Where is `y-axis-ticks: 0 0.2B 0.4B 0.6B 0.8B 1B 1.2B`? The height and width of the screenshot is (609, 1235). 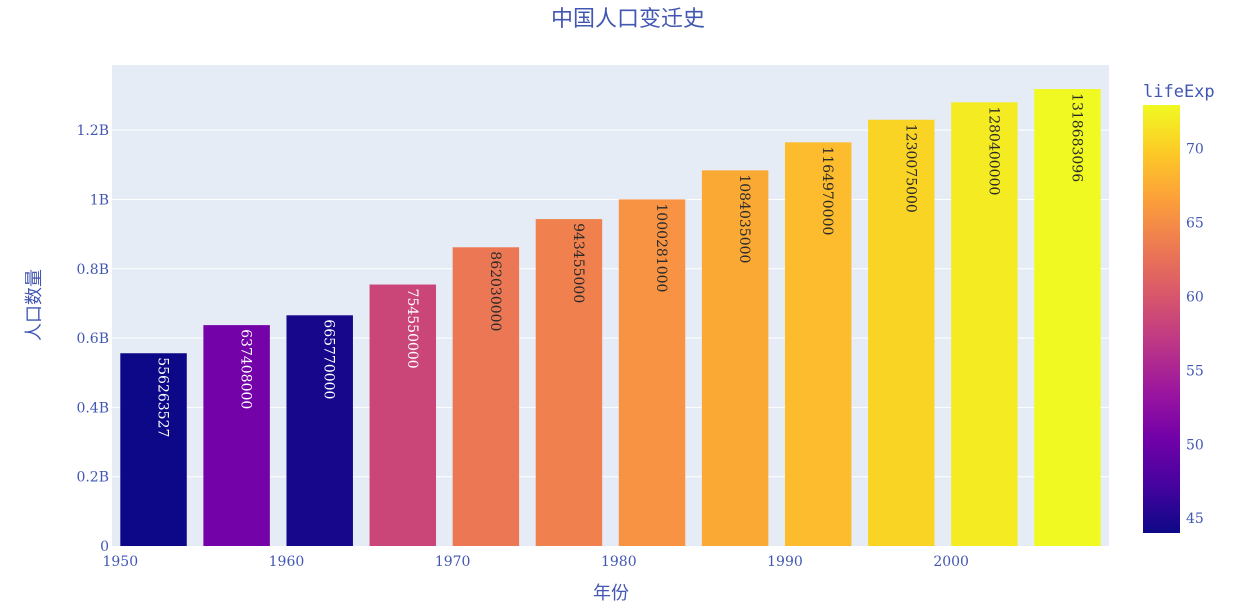 y-axis-ticks: 0 0.2B 0.4B 0.6B 0.8B 1B 1.2B is located at coordinates (92, 339).